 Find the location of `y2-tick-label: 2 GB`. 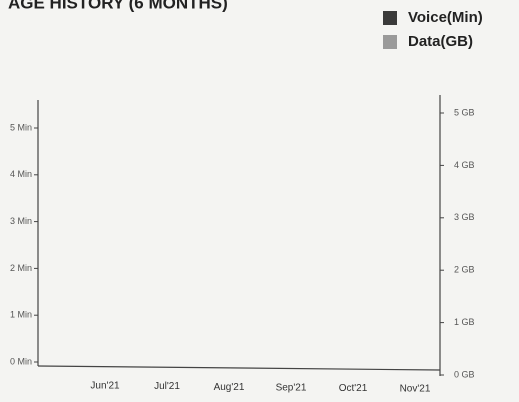

y2-tick-label: 2 GB is located at coordinates (464, 270).